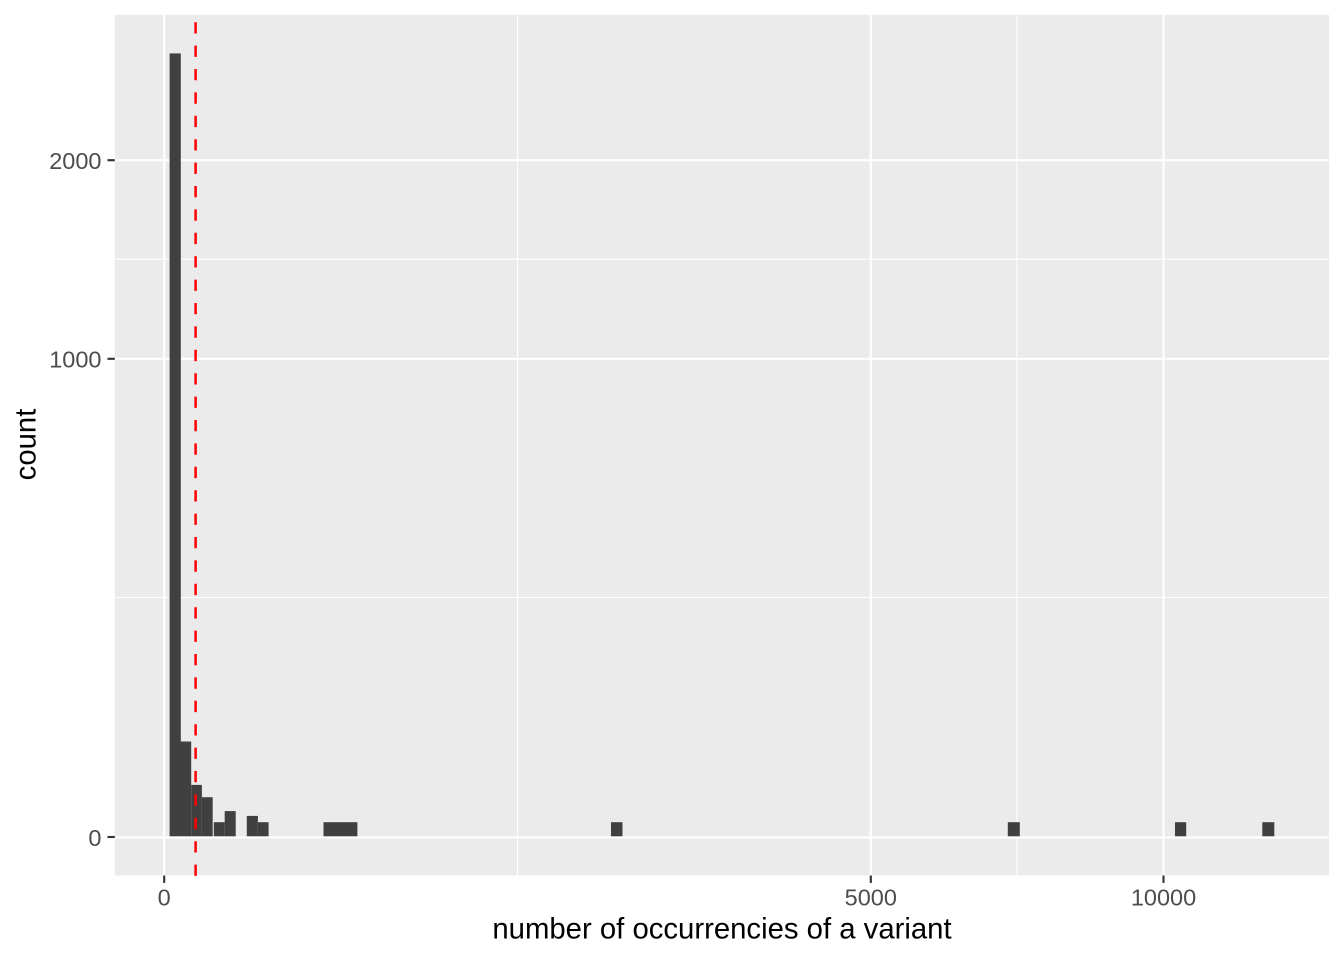 The width and height of the screenshot is (1344, 960). Describe the element at coordinates (721, 929) in the screenshot. I see `svg-text:number of occurrencies of a va: number of occurrencies of a variant` at that location.